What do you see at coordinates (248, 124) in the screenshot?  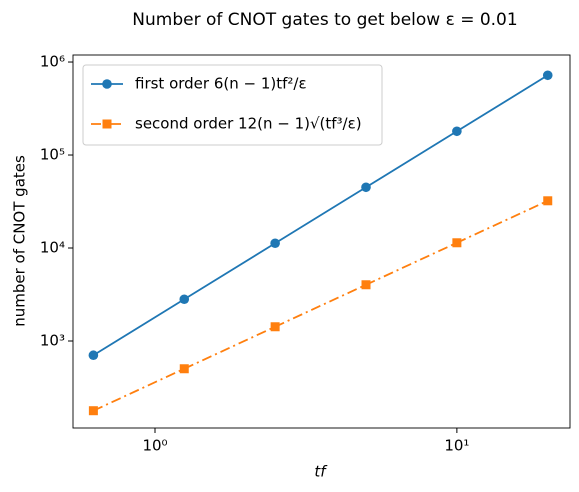 I see `legend-label: second order 12(n − 1)√(tf³/ε)` at bounding box center [248, 124].